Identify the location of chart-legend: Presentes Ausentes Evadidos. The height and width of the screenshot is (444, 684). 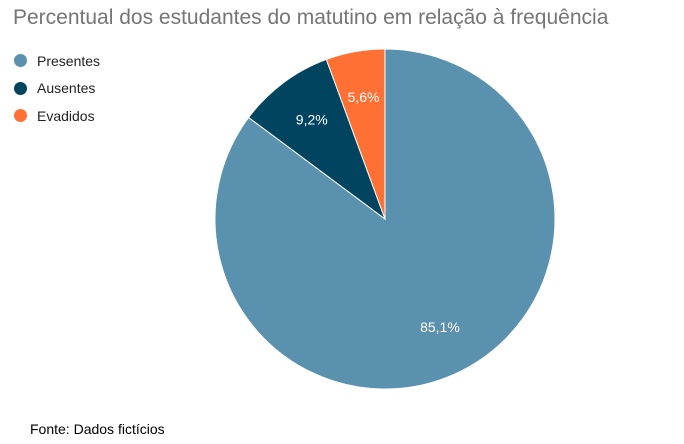
(57, 88).